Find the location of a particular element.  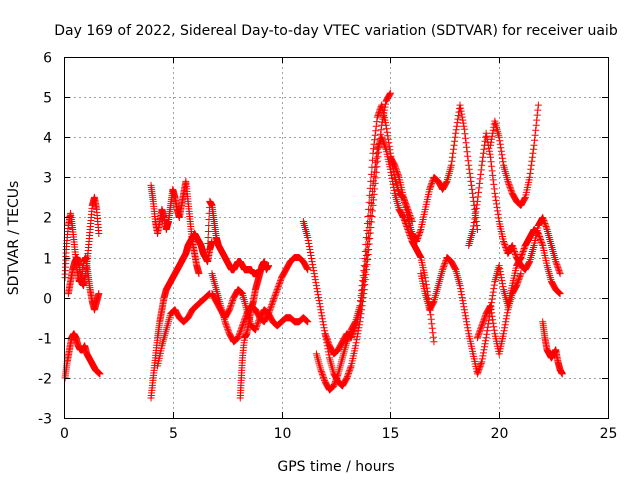

x-tick-label: 15 is located at coordinates (391, 434).